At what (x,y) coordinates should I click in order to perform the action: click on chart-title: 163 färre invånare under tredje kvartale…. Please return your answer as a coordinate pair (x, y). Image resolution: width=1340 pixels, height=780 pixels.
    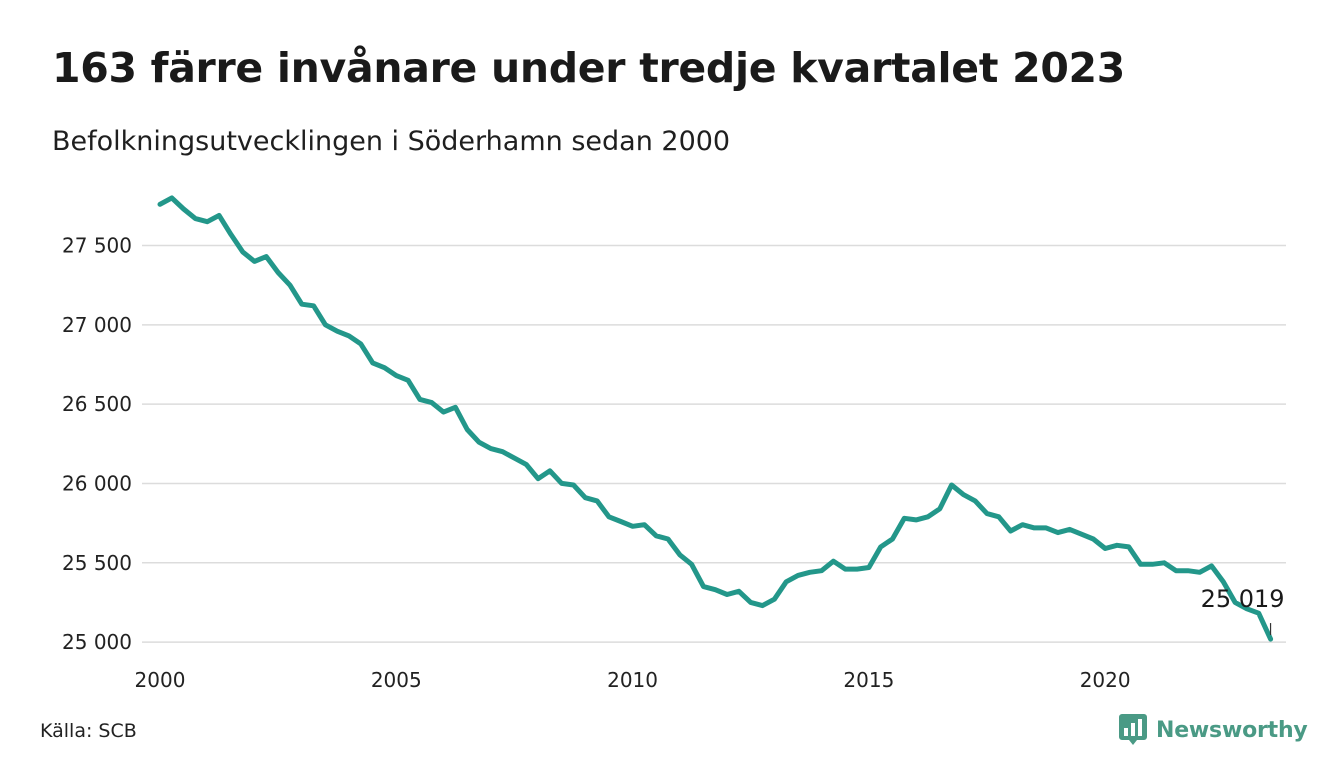
    Looking at the image, I should click on (589, 68).